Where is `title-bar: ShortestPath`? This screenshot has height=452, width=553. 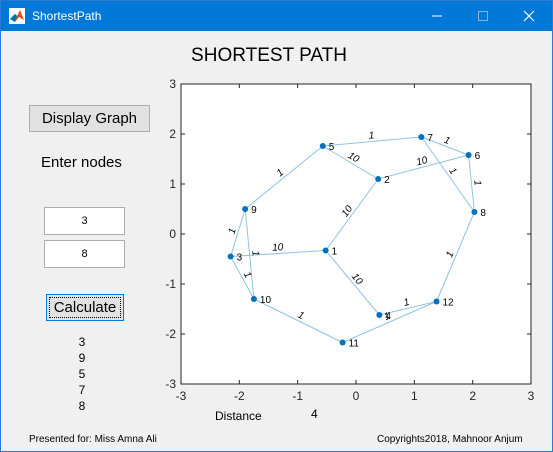
title-bar: ShortestPath is located at coordinates (276, 16).